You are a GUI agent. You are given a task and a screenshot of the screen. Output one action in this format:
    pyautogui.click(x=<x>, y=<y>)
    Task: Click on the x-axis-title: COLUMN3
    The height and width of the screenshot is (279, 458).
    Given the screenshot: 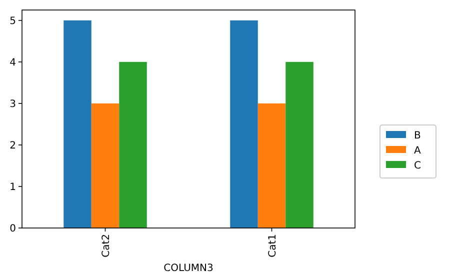 What is the action you would take?
    pyautogui.click(x=189, y=268)
    